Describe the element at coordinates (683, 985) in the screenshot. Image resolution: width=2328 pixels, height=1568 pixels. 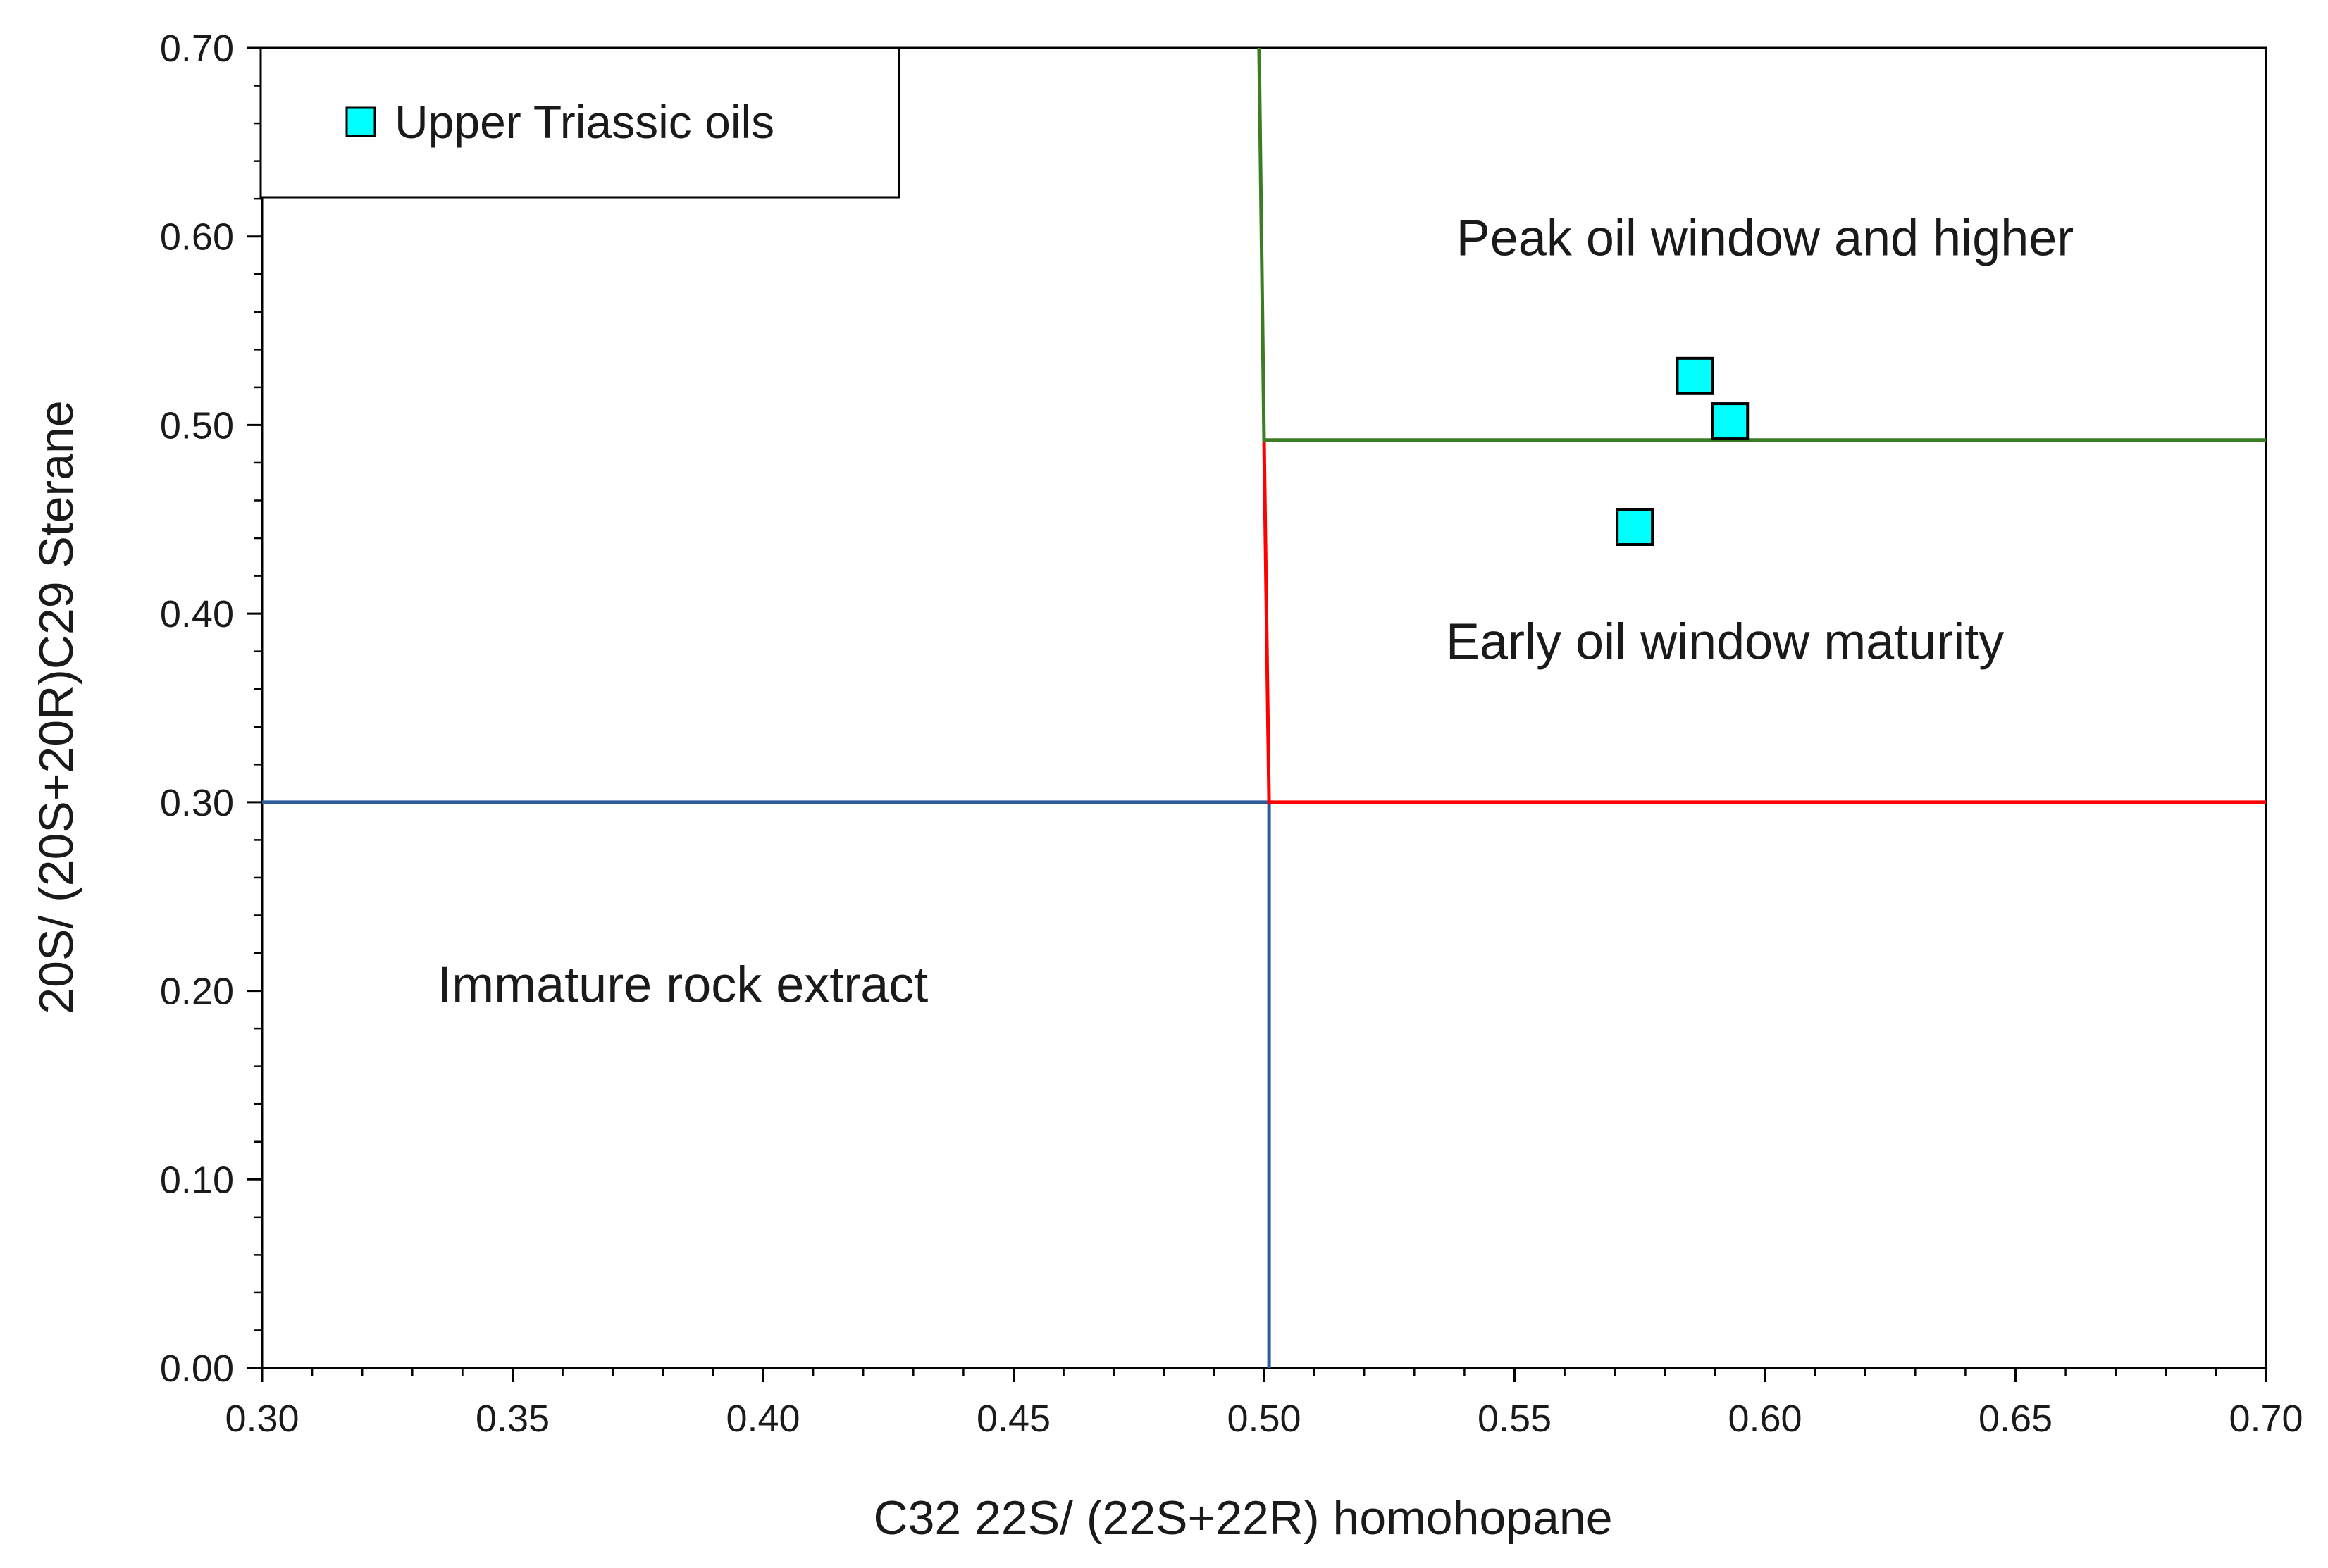
I see `region-label: Immature rock extract` at that location.